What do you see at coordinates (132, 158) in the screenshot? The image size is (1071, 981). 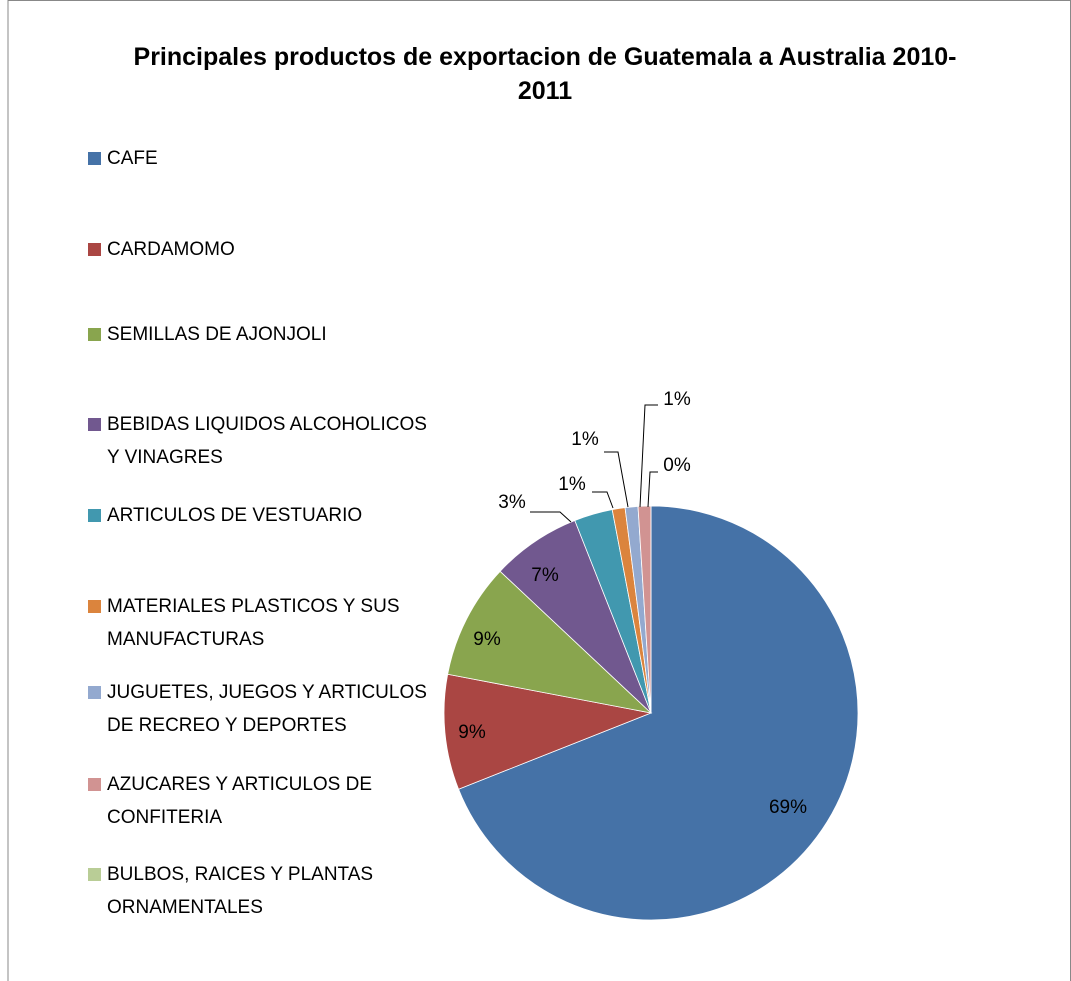 I see `legend-label: CAFE` at bounding box center [132, 158].